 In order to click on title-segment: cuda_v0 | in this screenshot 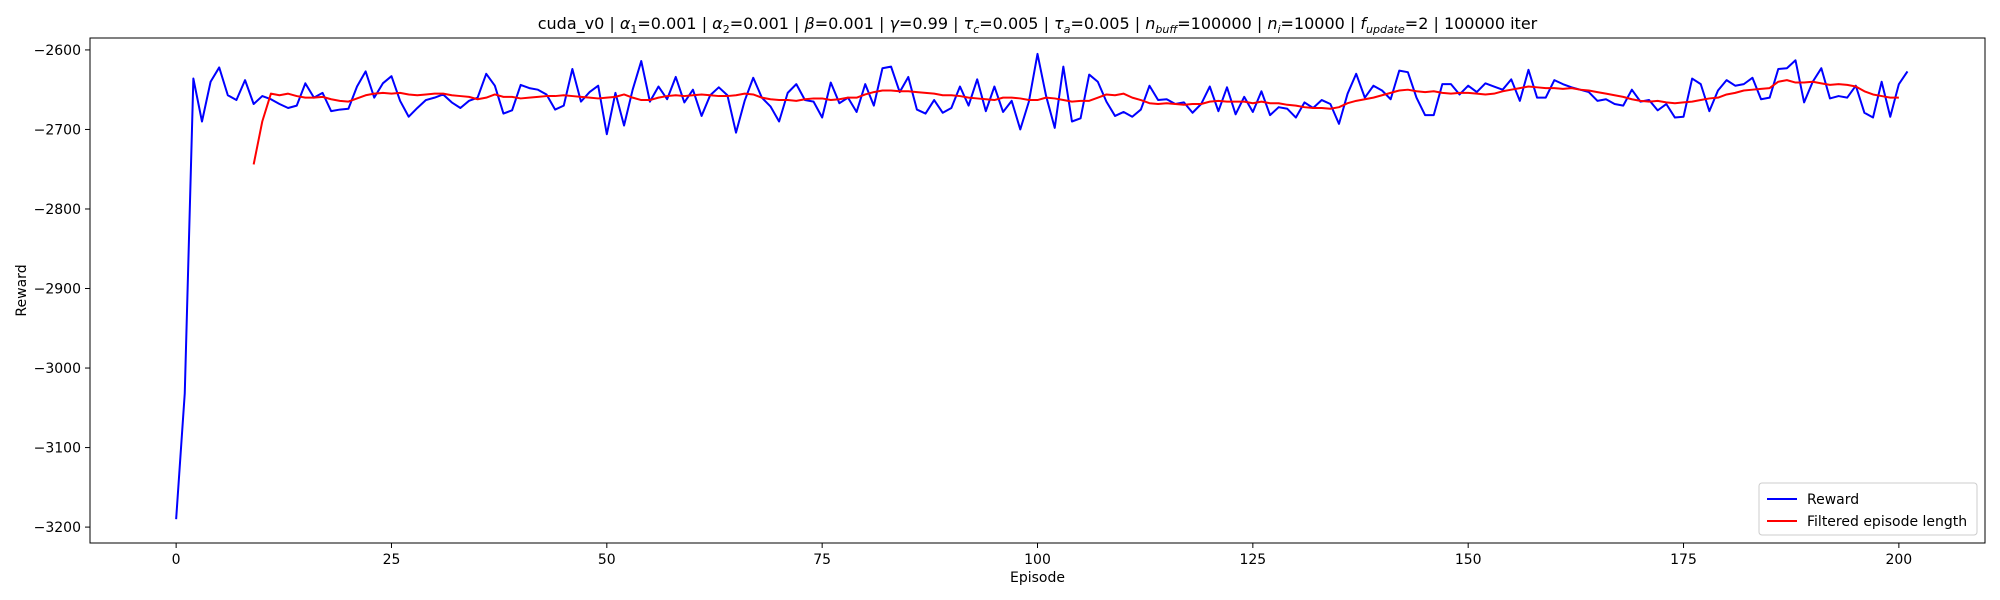, I will do `click(579, 24)`.